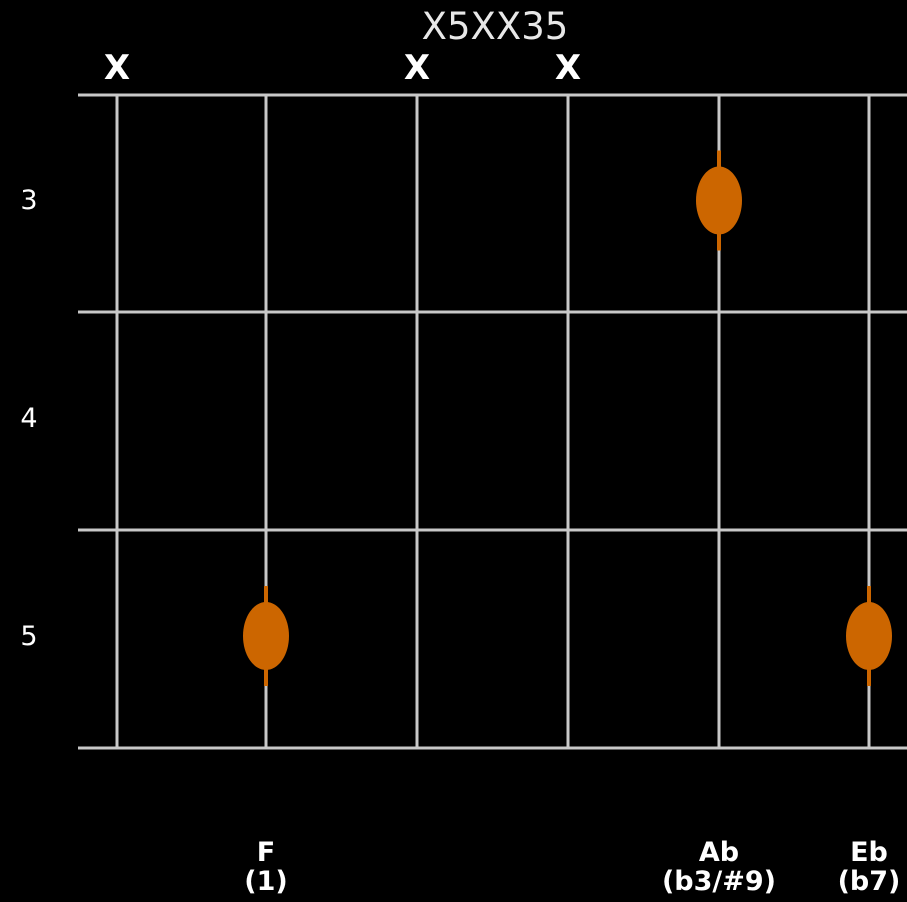 This screenshot has width=907, height=902. Describe the element at coordinates (719, 852) in the screenshot. I see `note-name-string-5: Ab` at that location.